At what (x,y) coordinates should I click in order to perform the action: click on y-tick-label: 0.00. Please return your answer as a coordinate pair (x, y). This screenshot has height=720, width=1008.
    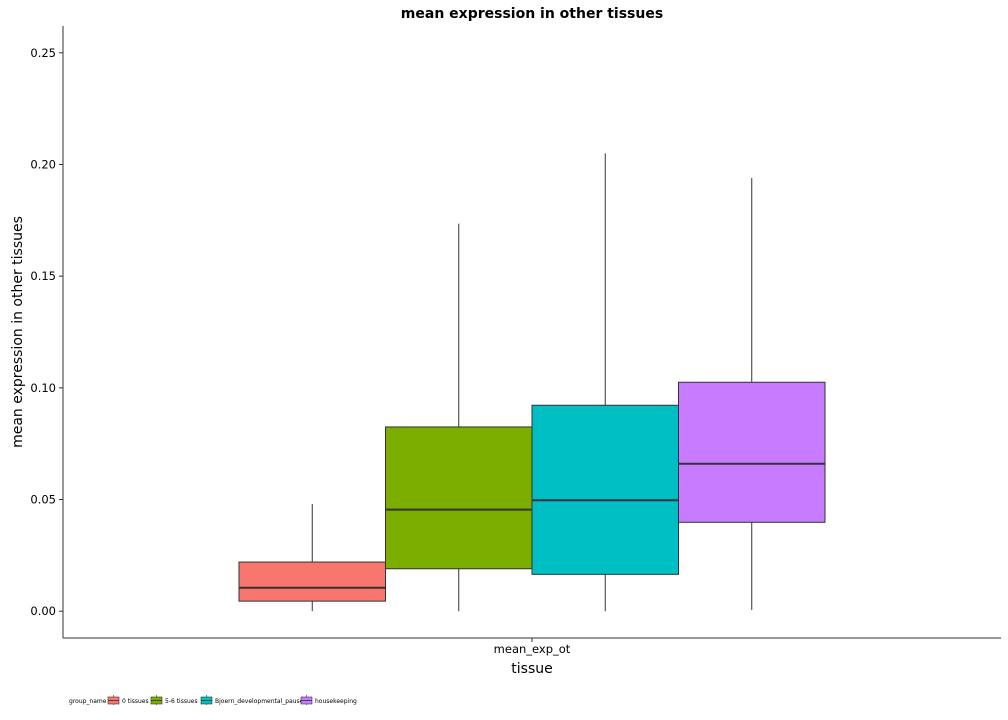
    Looking at the image, I should click on (43, 611).